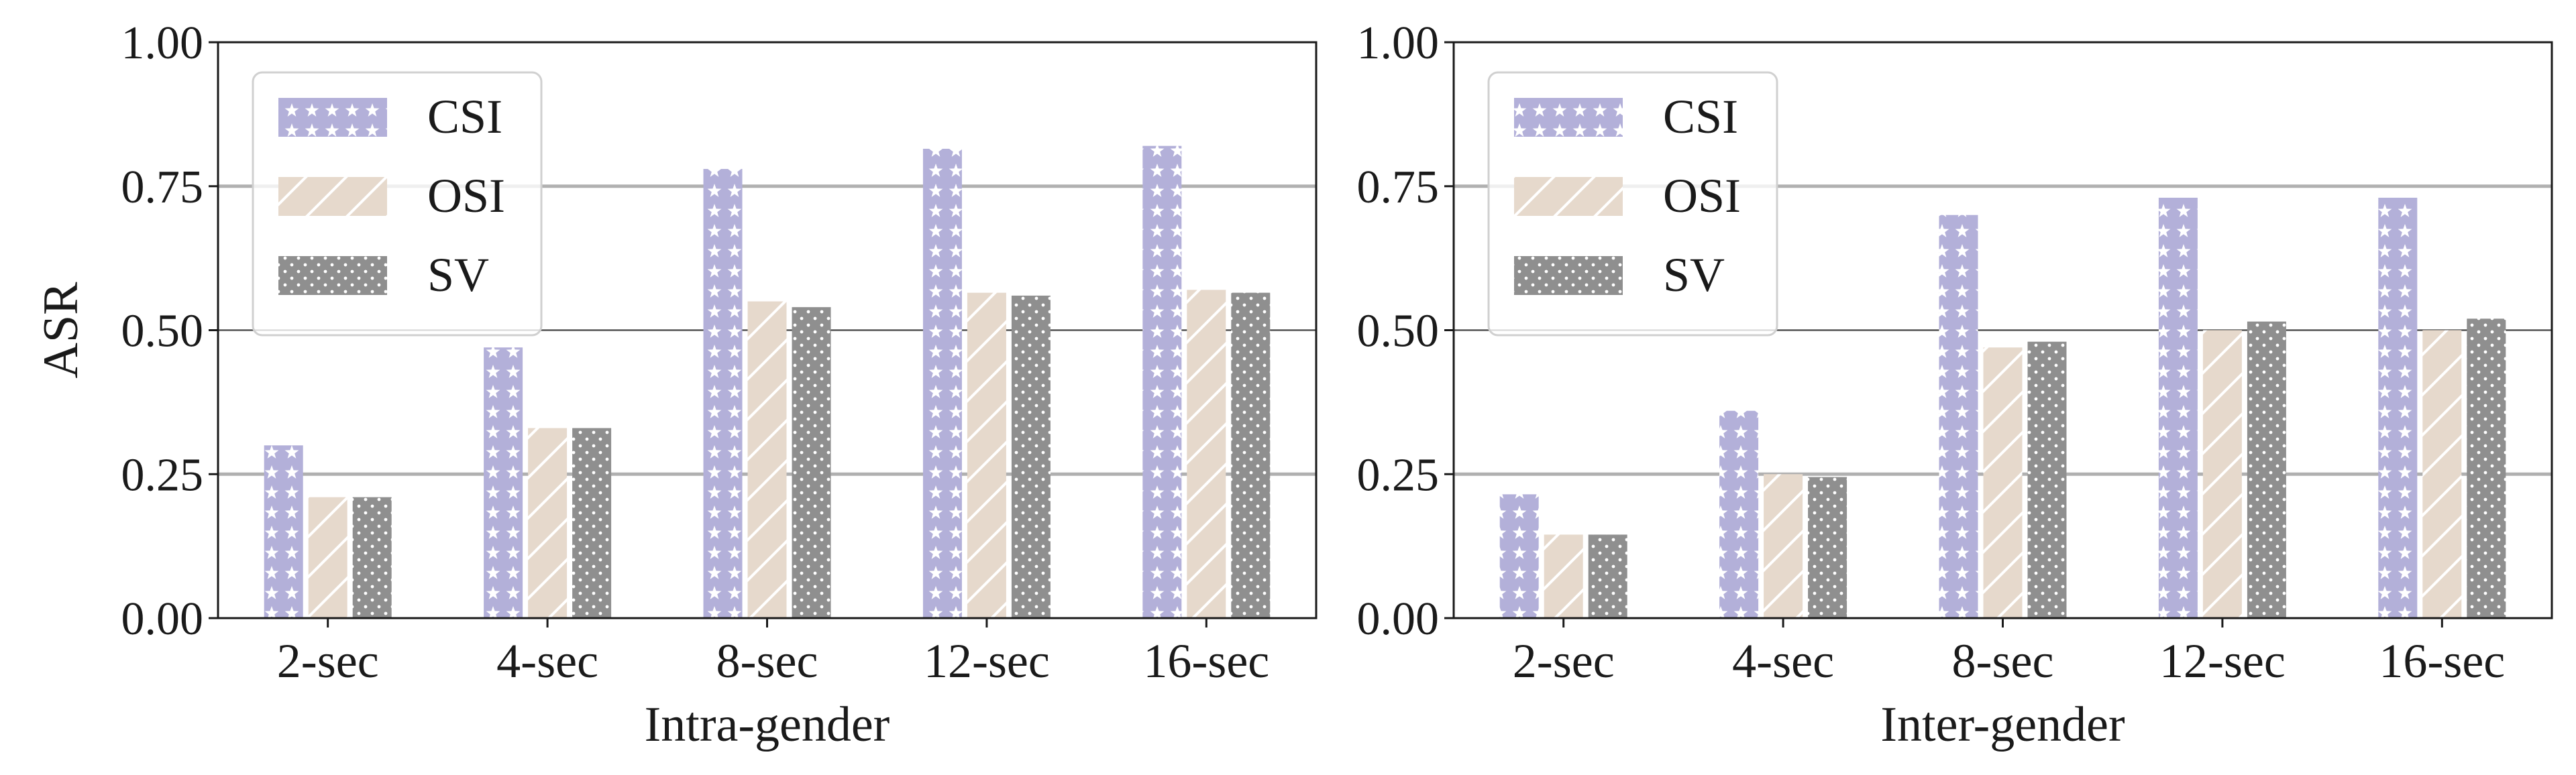 This screenshot has height=775, width=2576. What do you see at coordinates (767, 724) in the screenshot?
I see `x-axis-label: Intra-gender` at bounding box center [767, 724].